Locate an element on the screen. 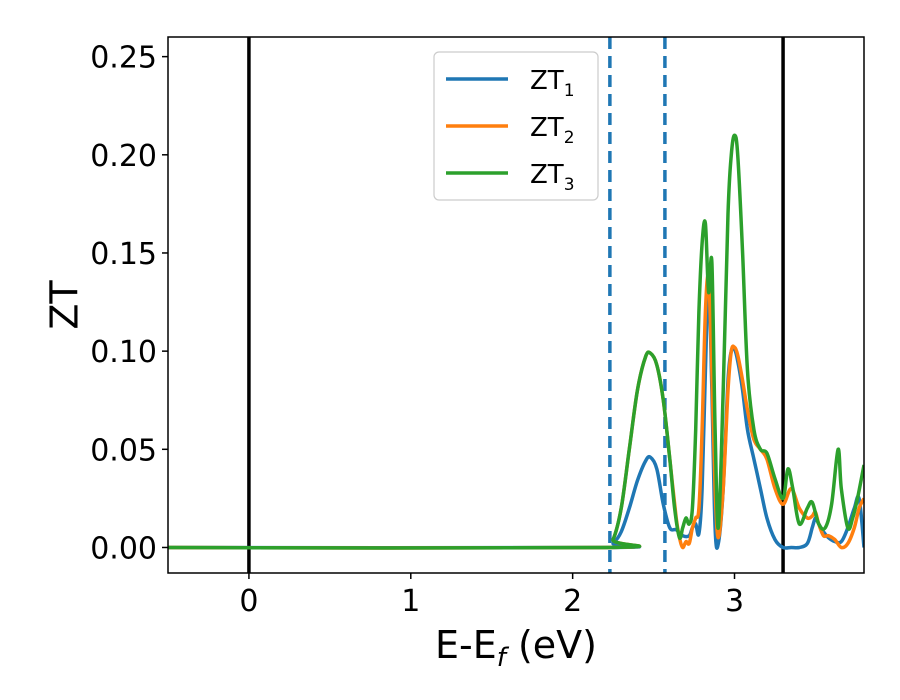 The height and width of the screenshot is (700, 900). x-axis-label: E-Ef (eV) is located at coordinates (516, 648).